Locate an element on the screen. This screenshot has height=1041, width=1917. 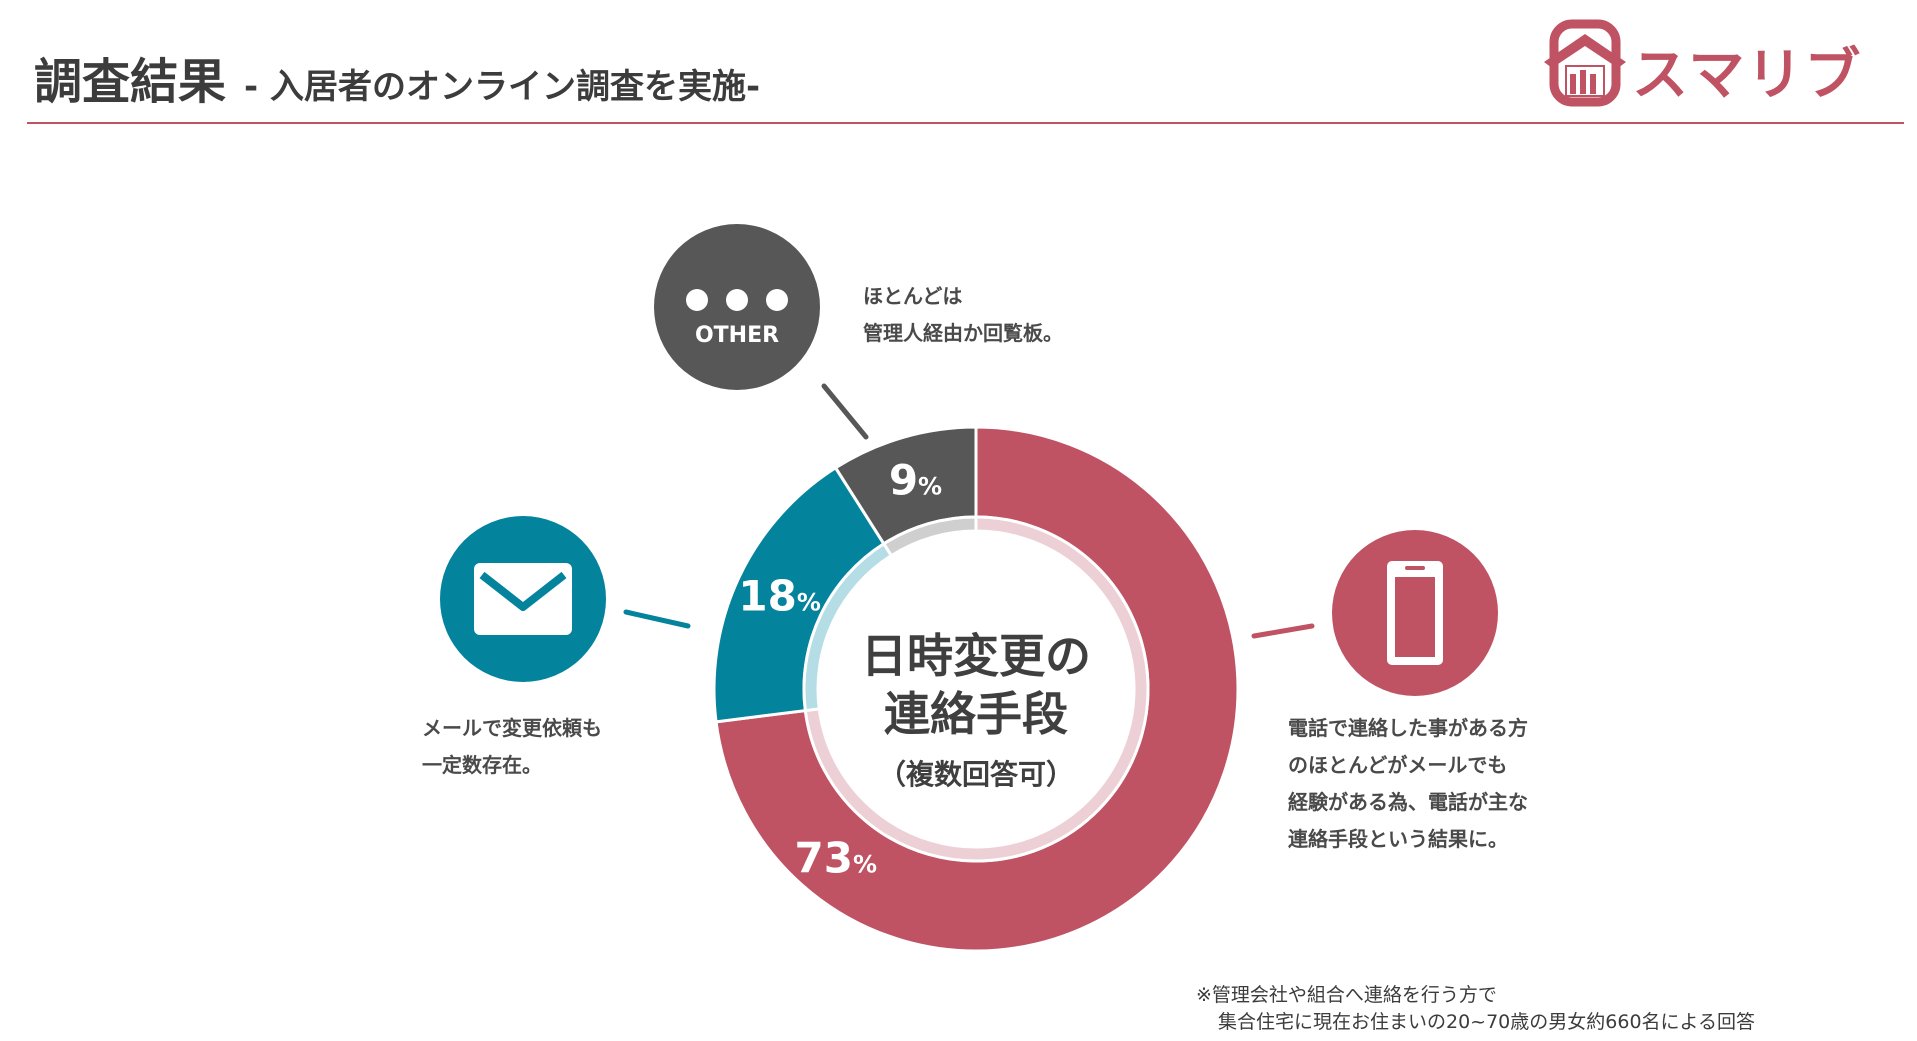
value-label-2: 9% is located at coordinates (915, 480).